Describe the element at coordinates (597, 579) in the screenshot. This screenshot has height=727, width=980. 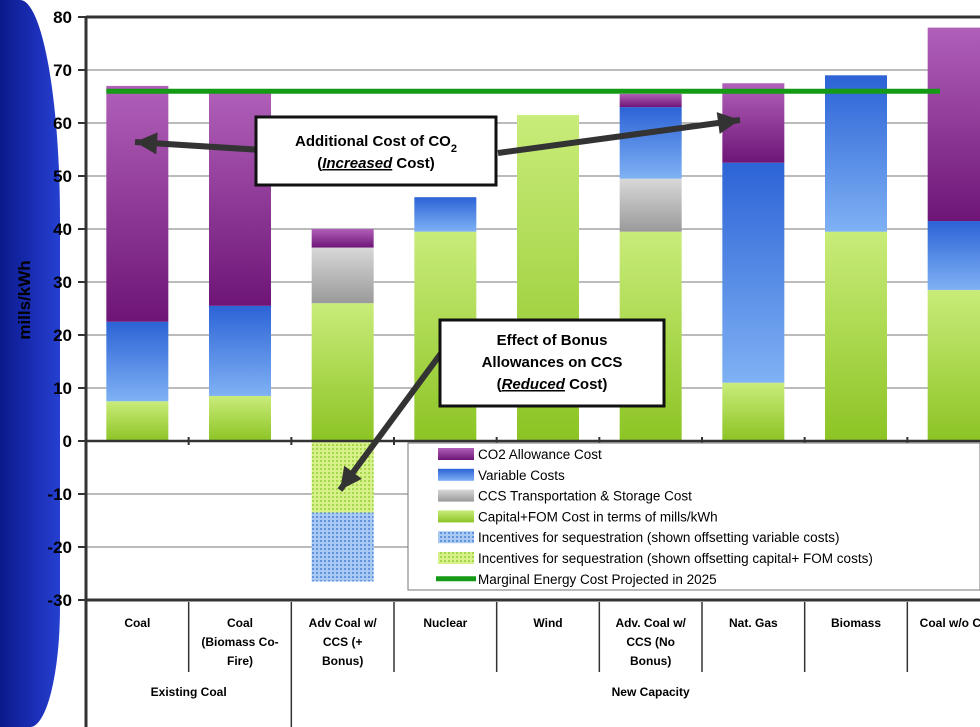
I see `legend-entry: Marginal Energy Cost Projected in 2025` at that location.